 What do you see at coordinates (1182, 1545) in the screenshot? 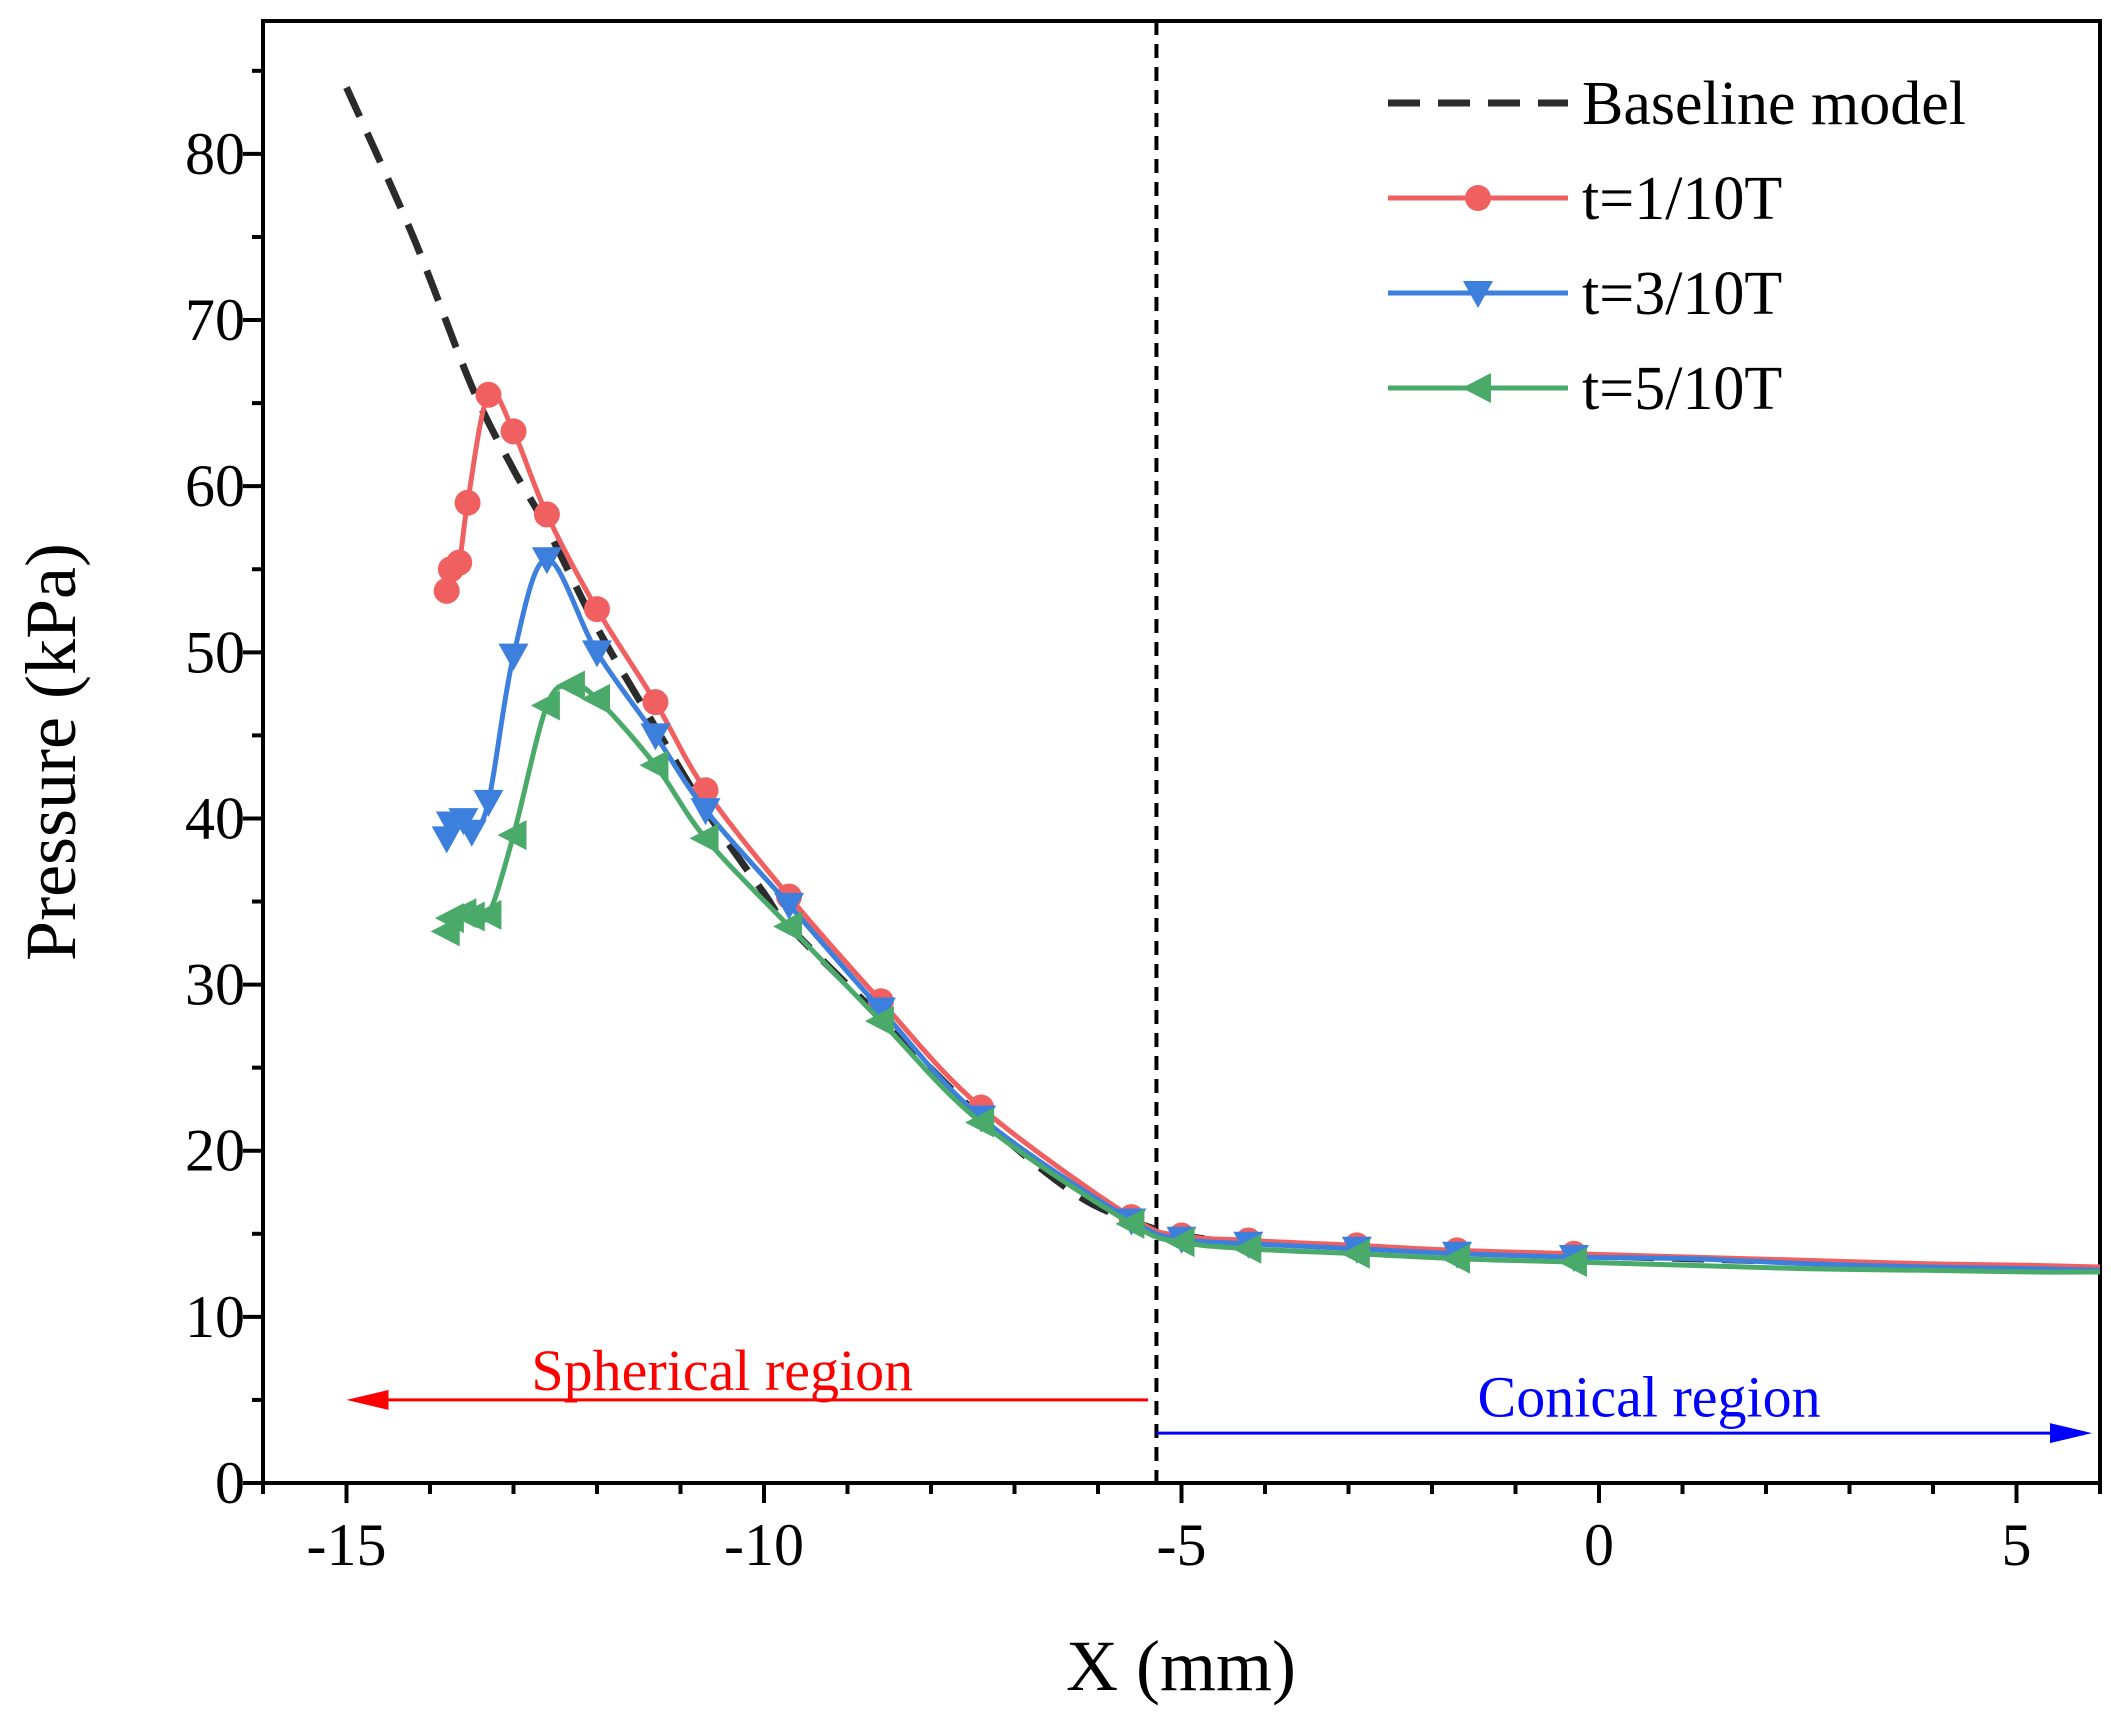
I see `x-tick-label-2: -5` at bounding box center [1182, 1545].